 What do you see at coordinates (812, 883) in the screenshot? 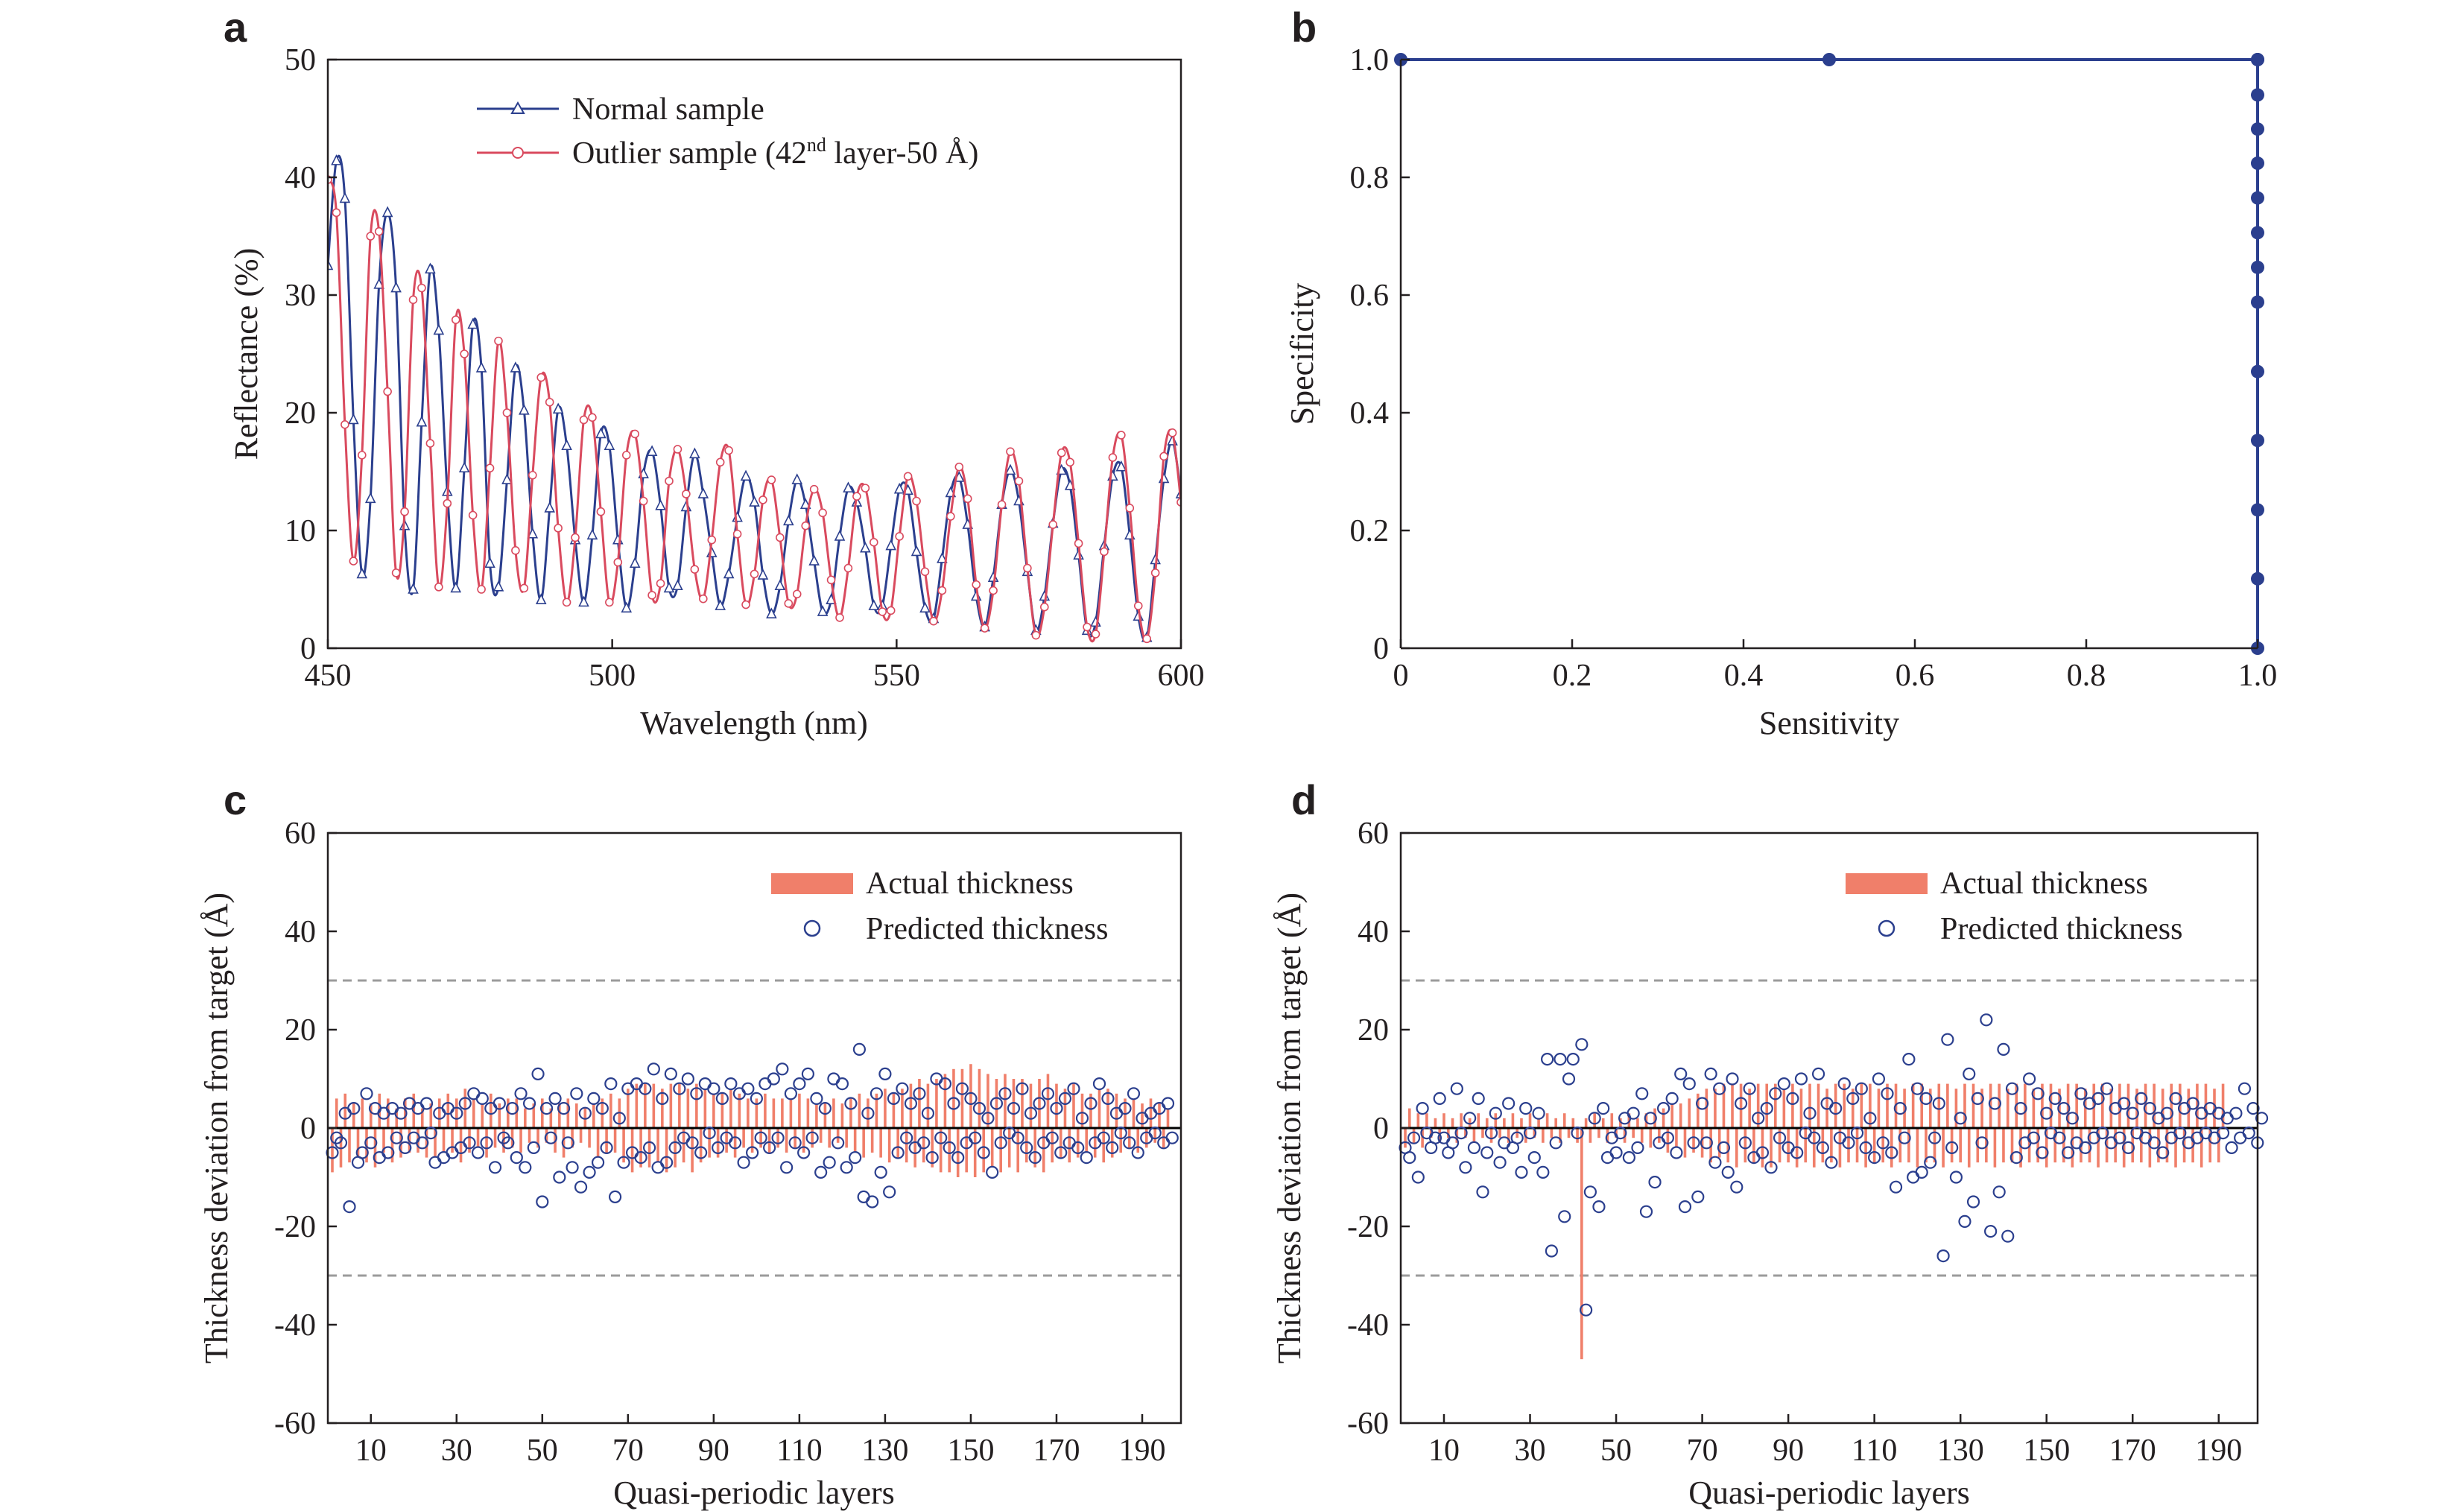
I see `legend-swatch-actual-c` at bounding box center [812, 883].